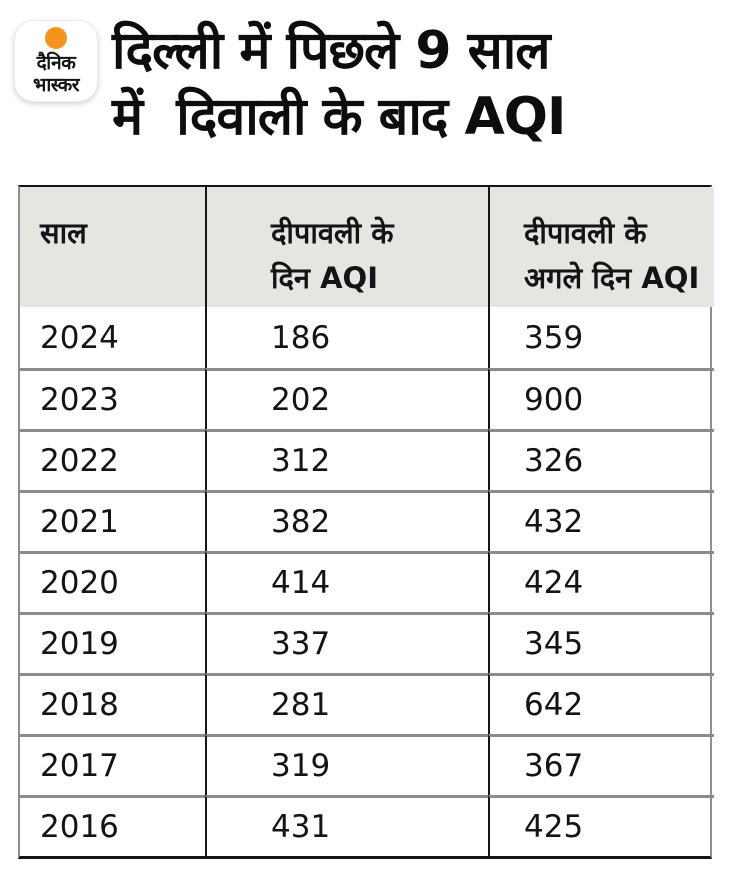 The height and width of the screenshot is (872, 730). Describe the element at coordinates (112, 581) in the screenshot. I see `year-cell: 2020` at that location.